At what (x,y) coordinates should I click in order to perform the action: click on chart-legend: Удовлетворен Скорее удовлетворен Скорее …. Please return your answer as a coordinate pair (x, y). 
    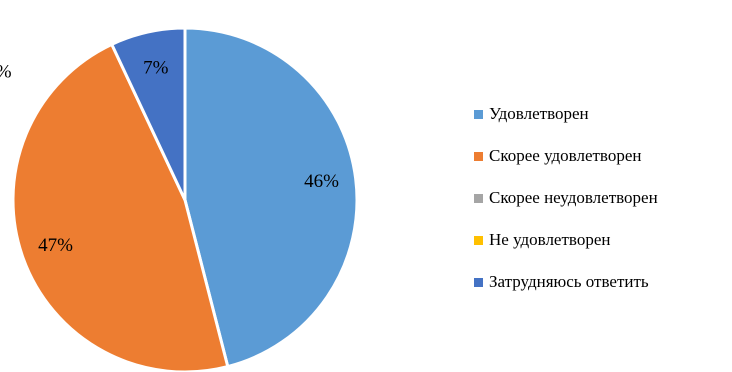
    Looking at the image, I should click on (566, 209).